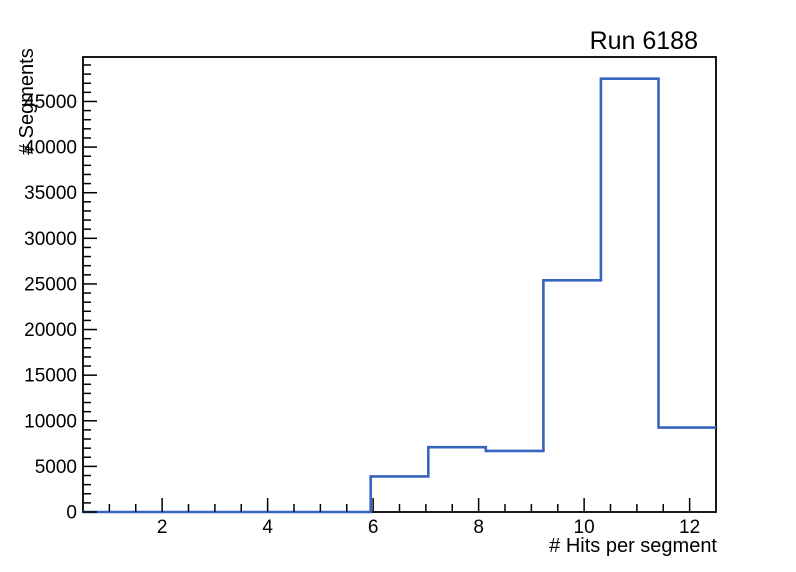 This screenshot has width=796, height=572. Describe the element at coordinates (689, 527) in the screenshot. I see `x-tick-label: 12` at that location.